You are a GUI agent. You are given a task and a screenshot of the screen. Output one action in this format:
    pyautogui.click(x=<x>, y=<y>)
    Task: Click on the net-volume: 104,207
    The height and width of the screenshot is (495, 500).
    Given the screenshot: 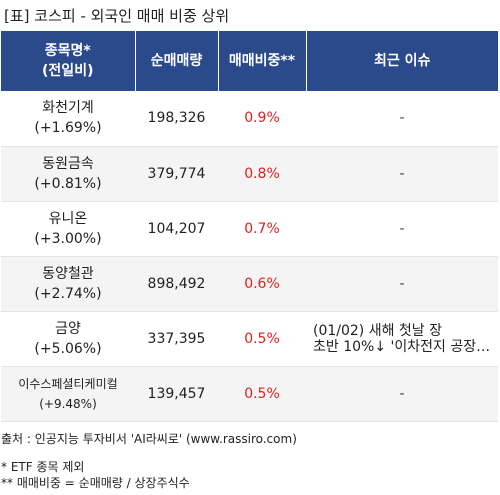 What is the action you would take?
    pyautogui.click(x=176, y=229)
    